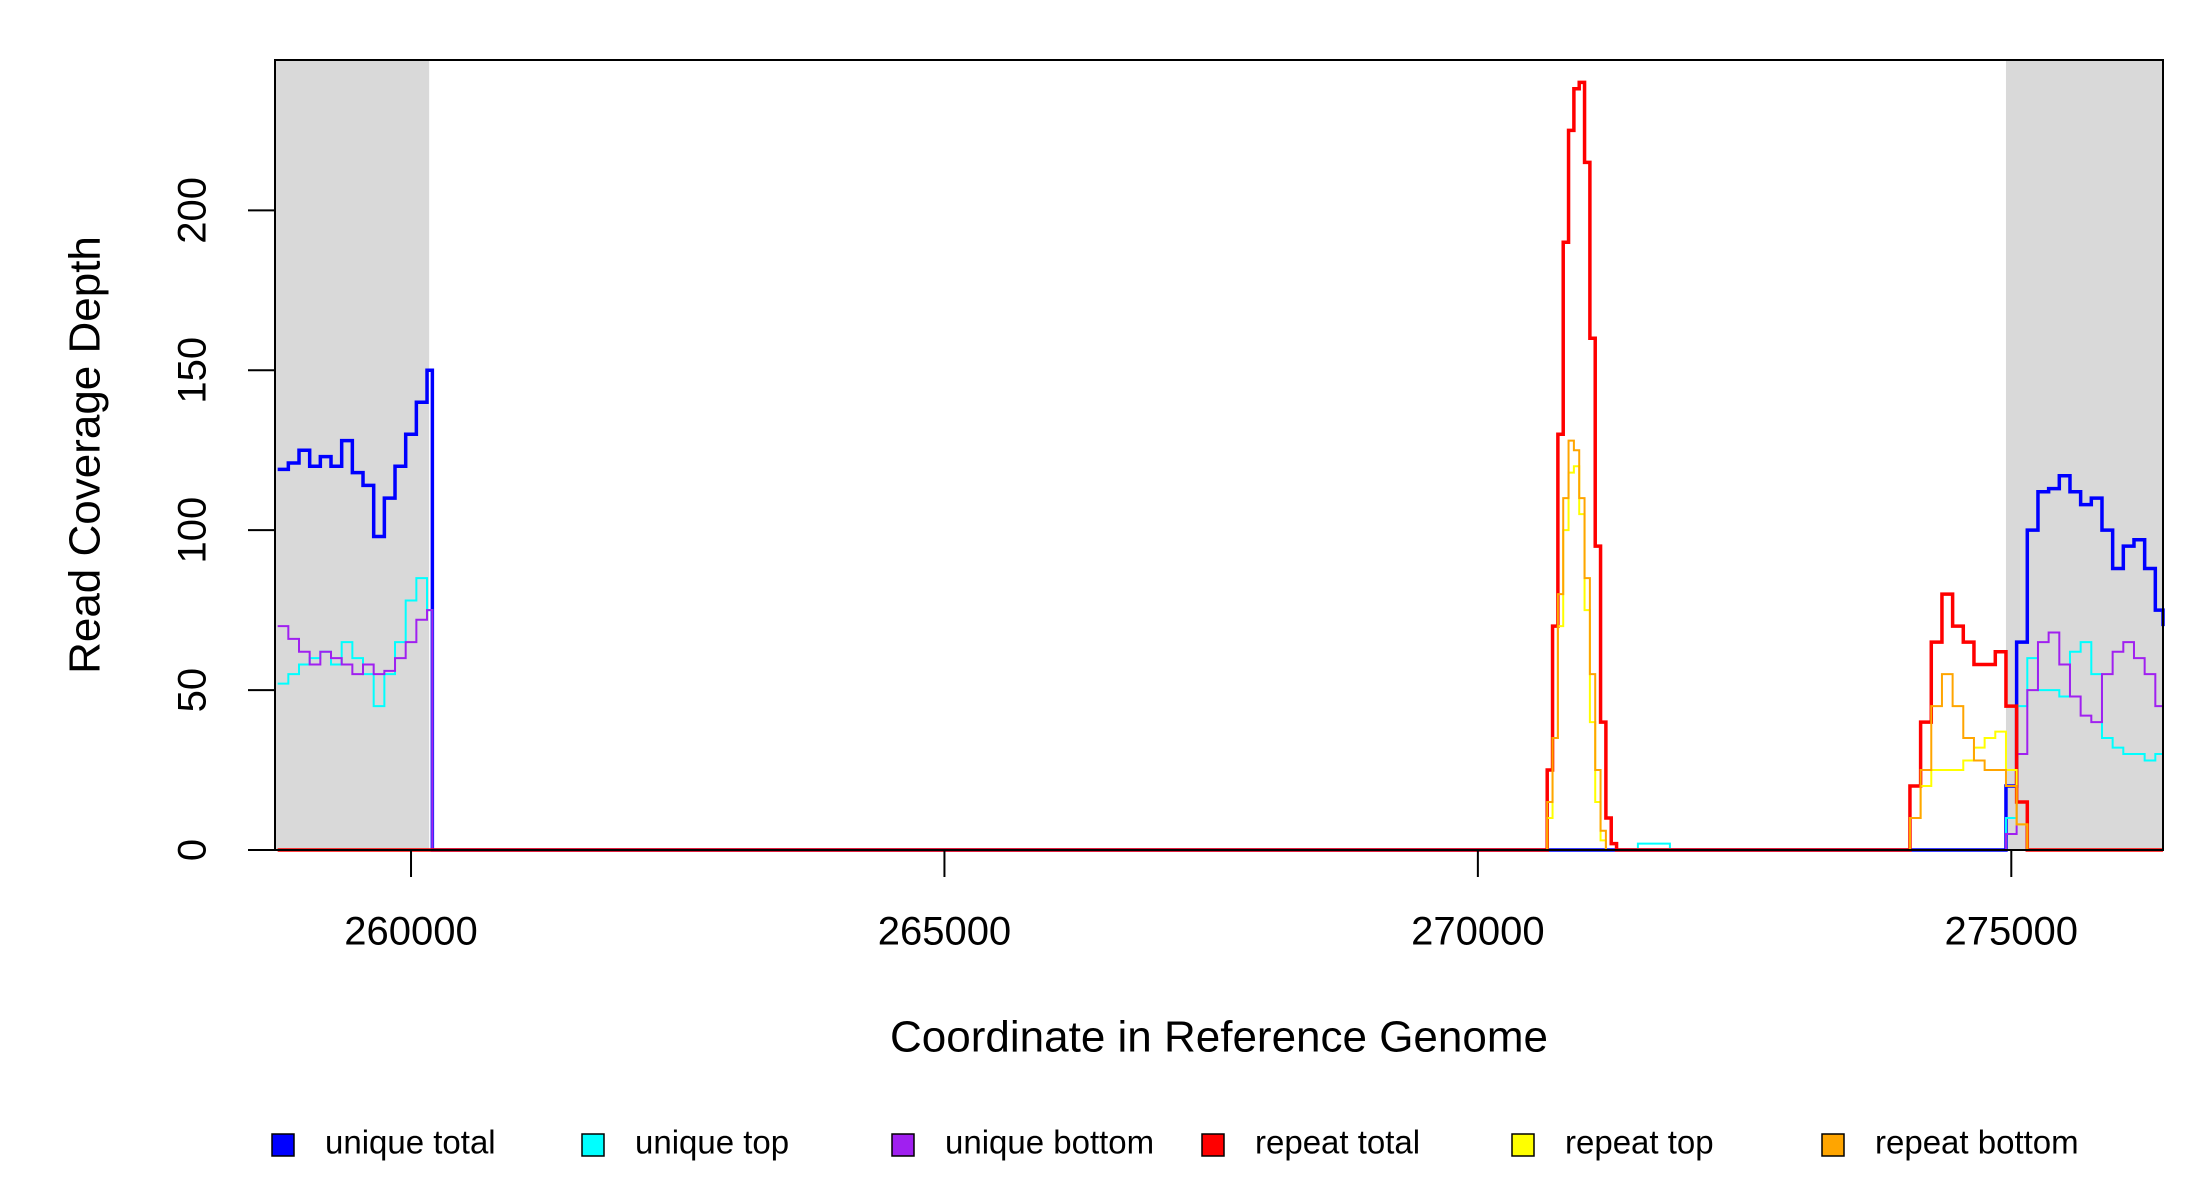 The image size is (2200, 1200). I want to click on y-tick-label: 150, so click(193, 370).